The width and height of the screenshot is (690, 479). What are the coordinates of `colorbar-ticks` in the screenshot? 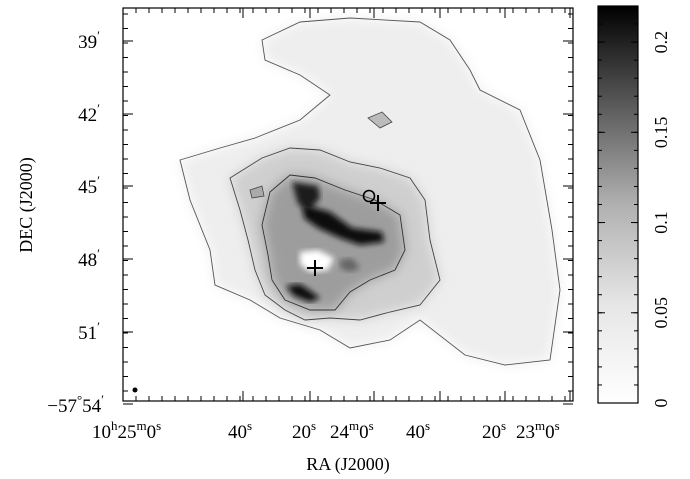 It's located at (618, 213).